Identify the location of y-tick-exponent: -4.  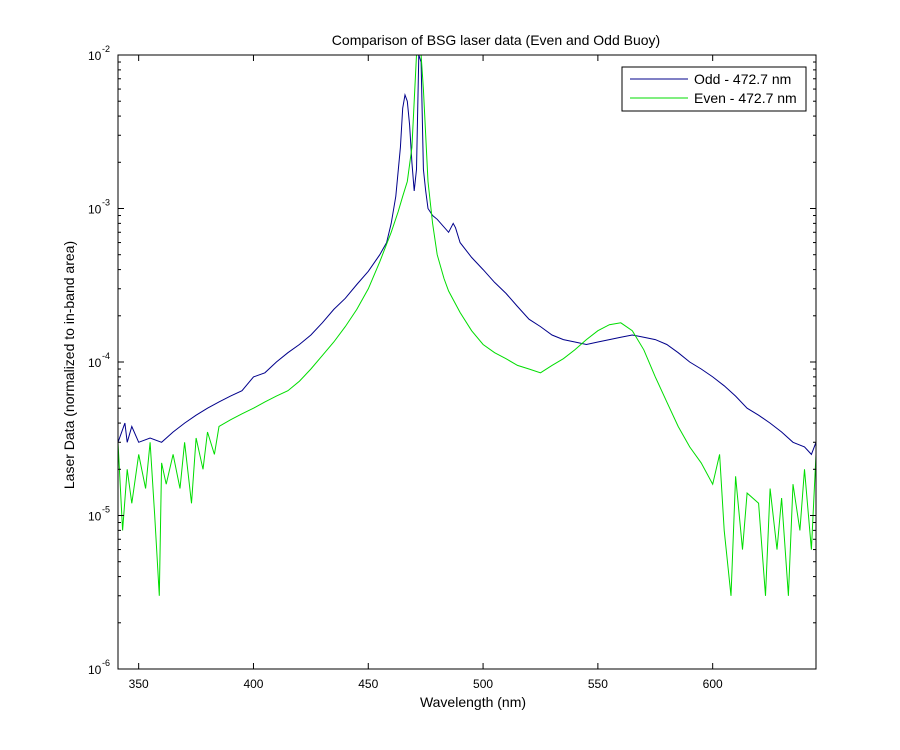
(106, 356).